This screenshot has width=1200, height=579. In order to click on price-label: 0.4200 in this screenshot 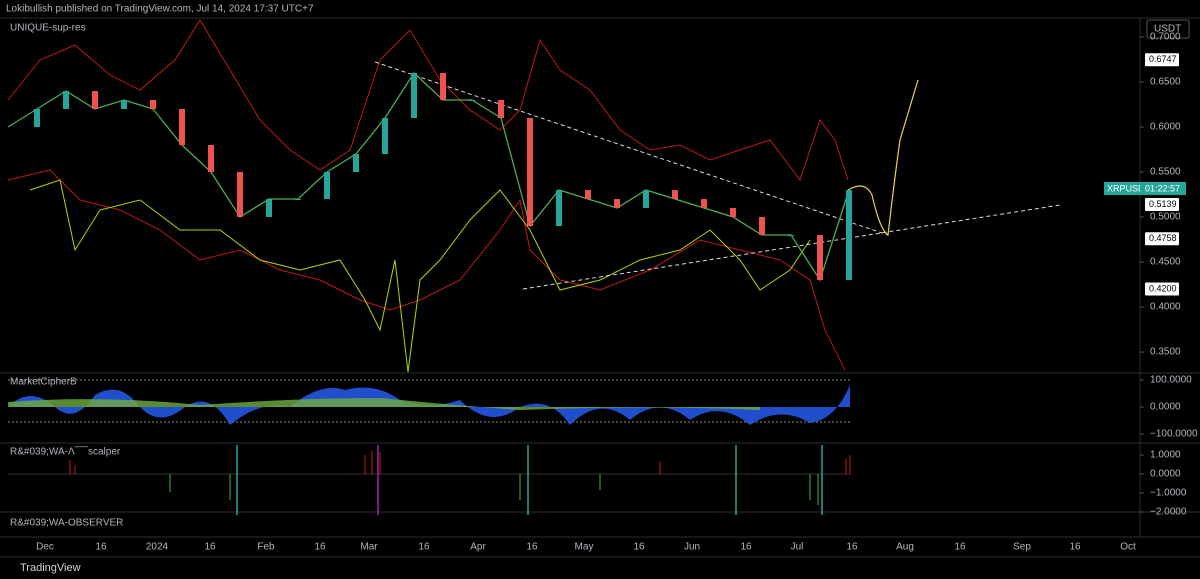, I will do `click(1163, 288)`.